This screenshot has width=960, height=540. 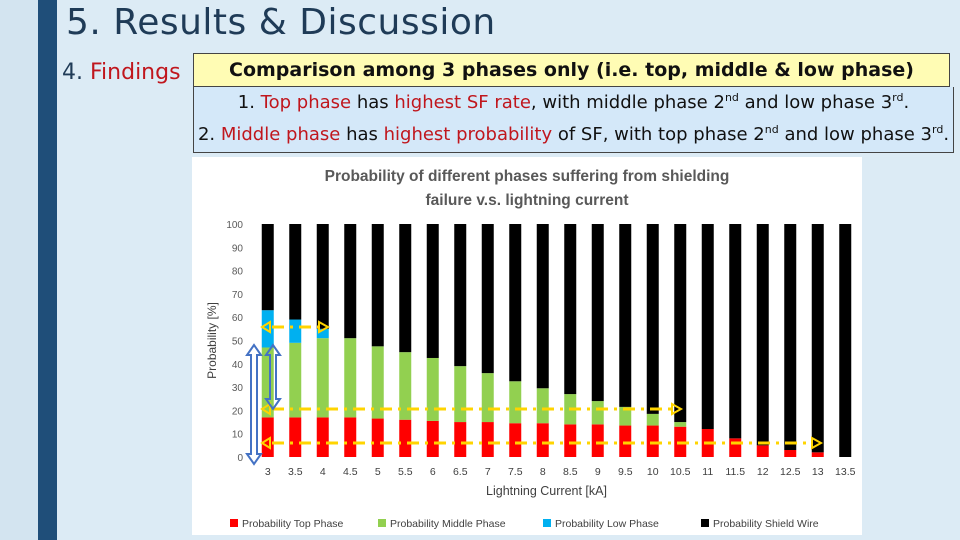 What do you see at coordinates (731, 97) in the screenshot?
I see `finding-1-sup-nd: nd` at bounding box center [731, 97].